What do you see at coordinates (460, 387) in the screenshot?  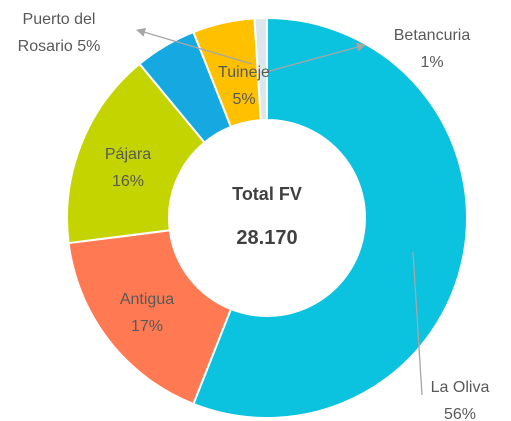 I see `category-label: La Oliva` at bounding box center [460, 387].